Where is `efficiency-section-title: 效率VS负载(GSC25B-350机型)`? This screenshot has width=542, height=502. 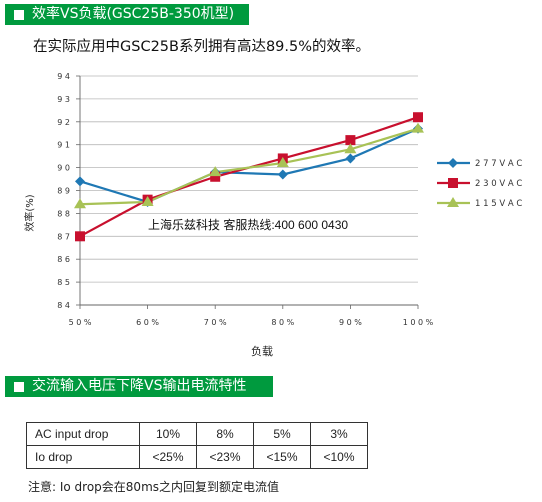
efficiency-section-title: 效率VS负载(GSC25B-350机型) is located at coordinates (133, 14).